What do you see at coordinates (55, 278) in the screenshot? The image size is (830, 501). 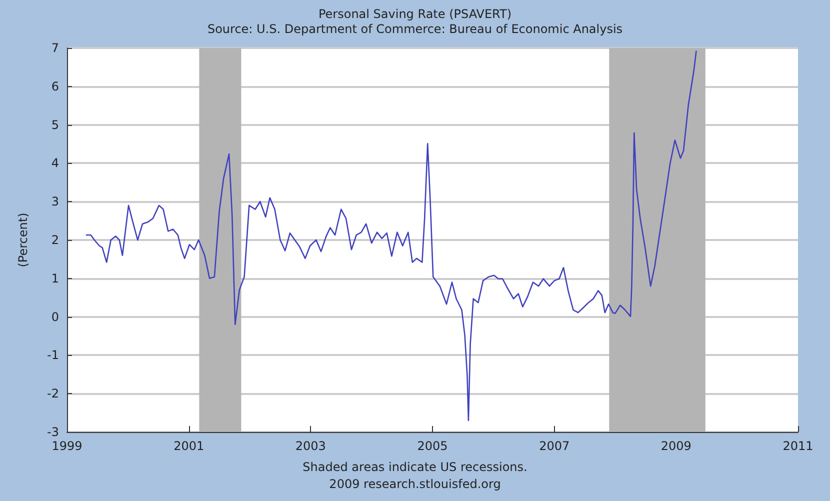 I see `y-tick-label: 1` at bounding box center [55, 278].